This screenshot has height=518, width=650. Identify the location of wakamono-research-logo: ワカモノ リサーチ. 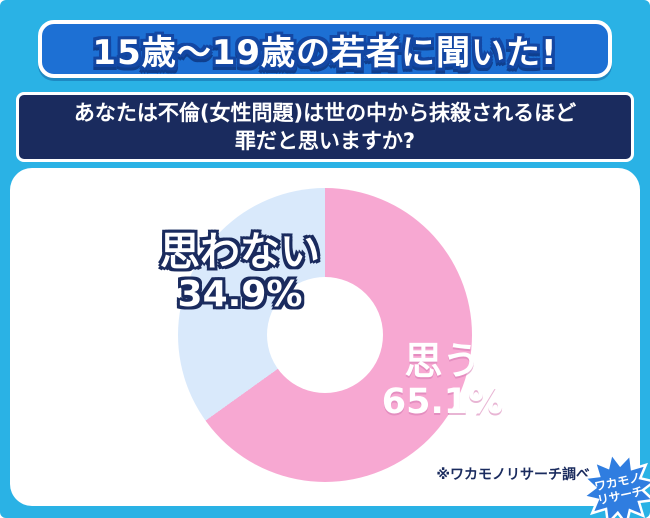
(615, 484).